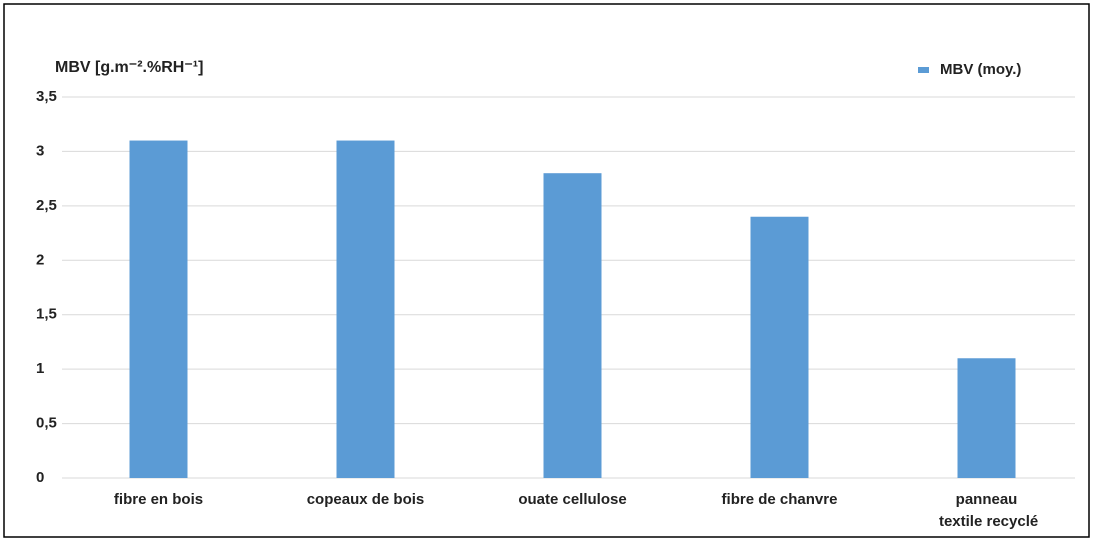  What do you see at coordinates (366, 499) in the screenshot?
I see `x-tick-label: copeaux de bois` at bounding box center [366, 499].